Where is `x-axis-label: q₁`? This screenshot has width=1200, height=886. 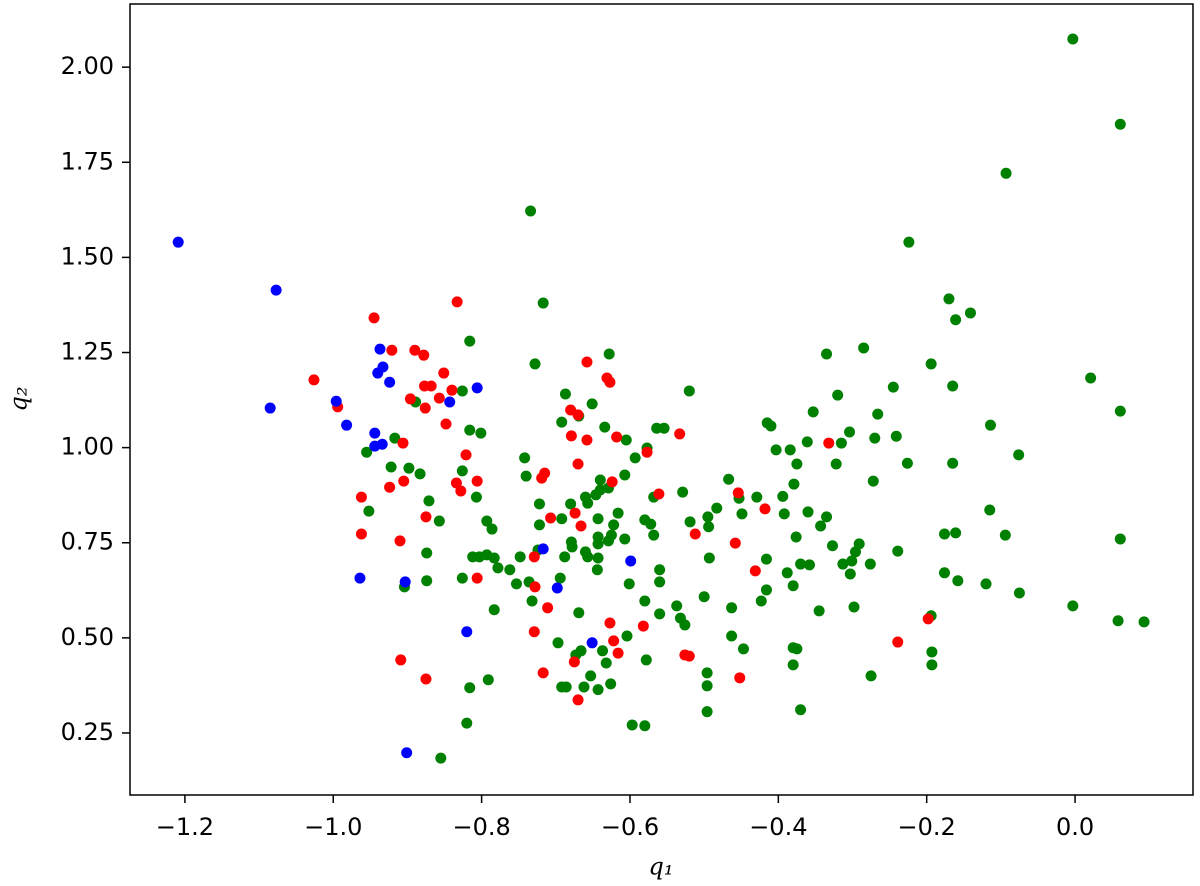 x-axis-label: q₁ is located at coordinates (661, 867).